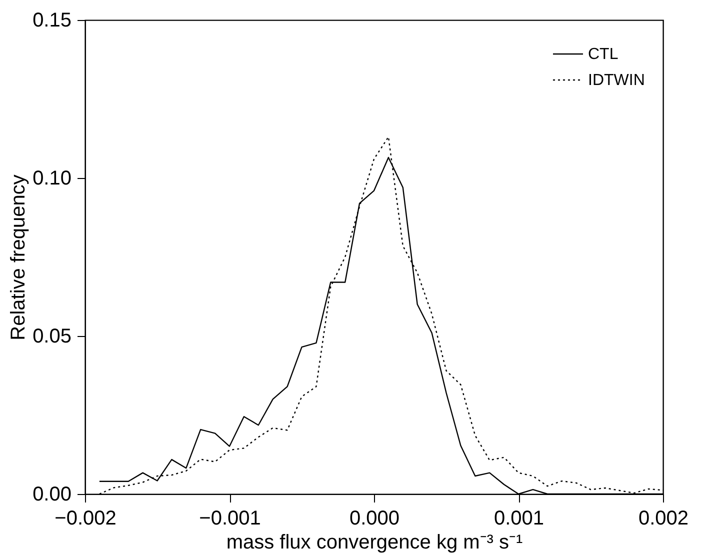 Image resolution: width=709 pixels, height=558 pixels. Describe the element at coordinates (52, 495) in the screenshot. I see `y-tick-label: 0.00` at that location.